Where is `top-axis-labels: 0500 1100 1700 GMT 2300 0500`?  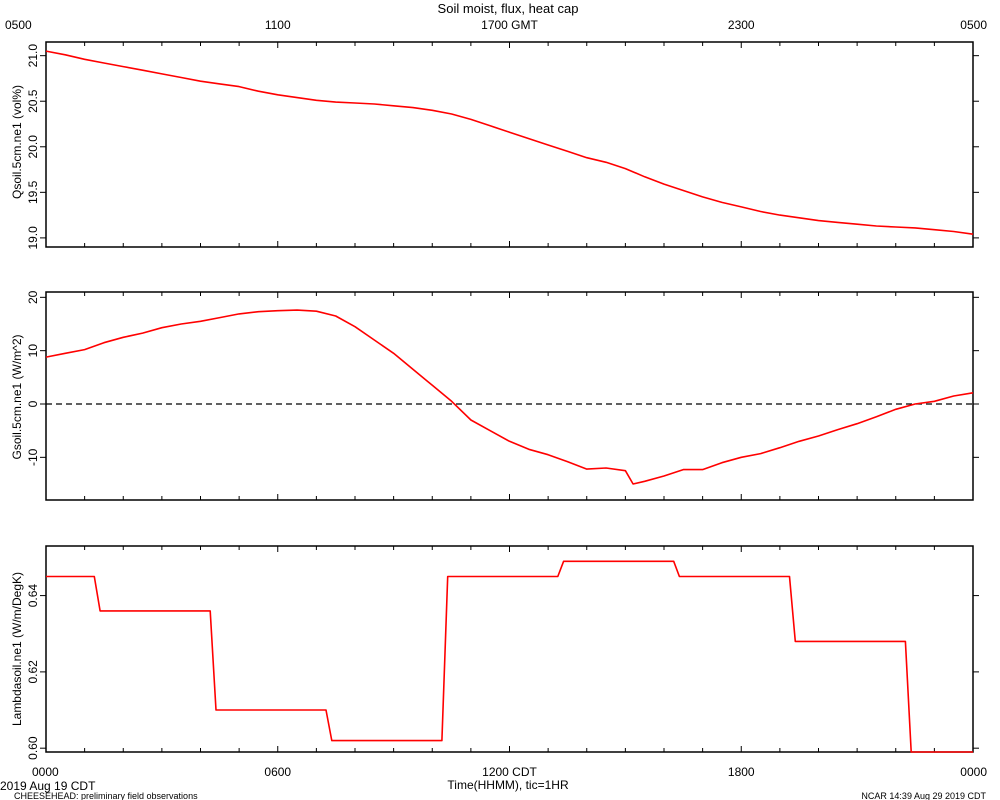 top-axis-labels: 0500 1100 1700 GMT 2300 0500 is located at coordinates (496, 25).